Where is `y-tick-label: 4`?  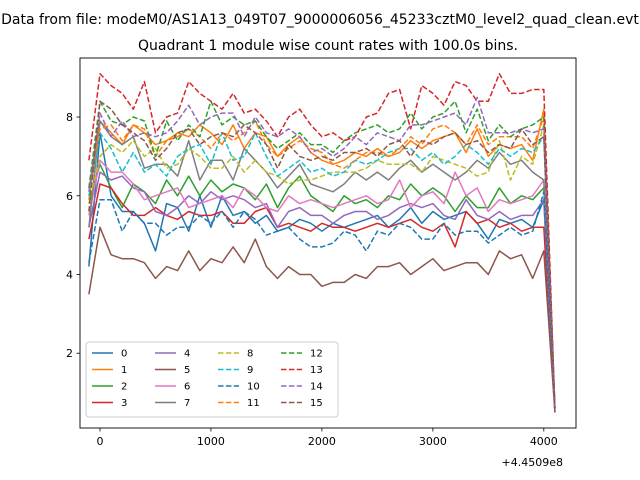 y-tick-label: 4 is located at coordinates (69, 274).